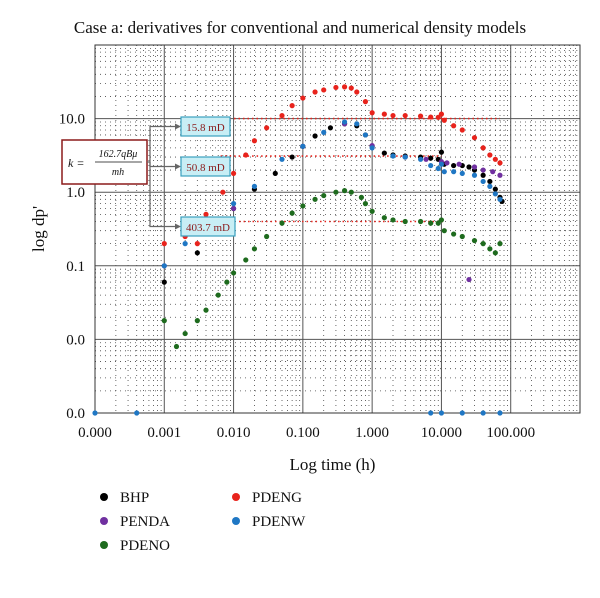  I want to click on y-tick-label: 10.0, so click(72, 120).